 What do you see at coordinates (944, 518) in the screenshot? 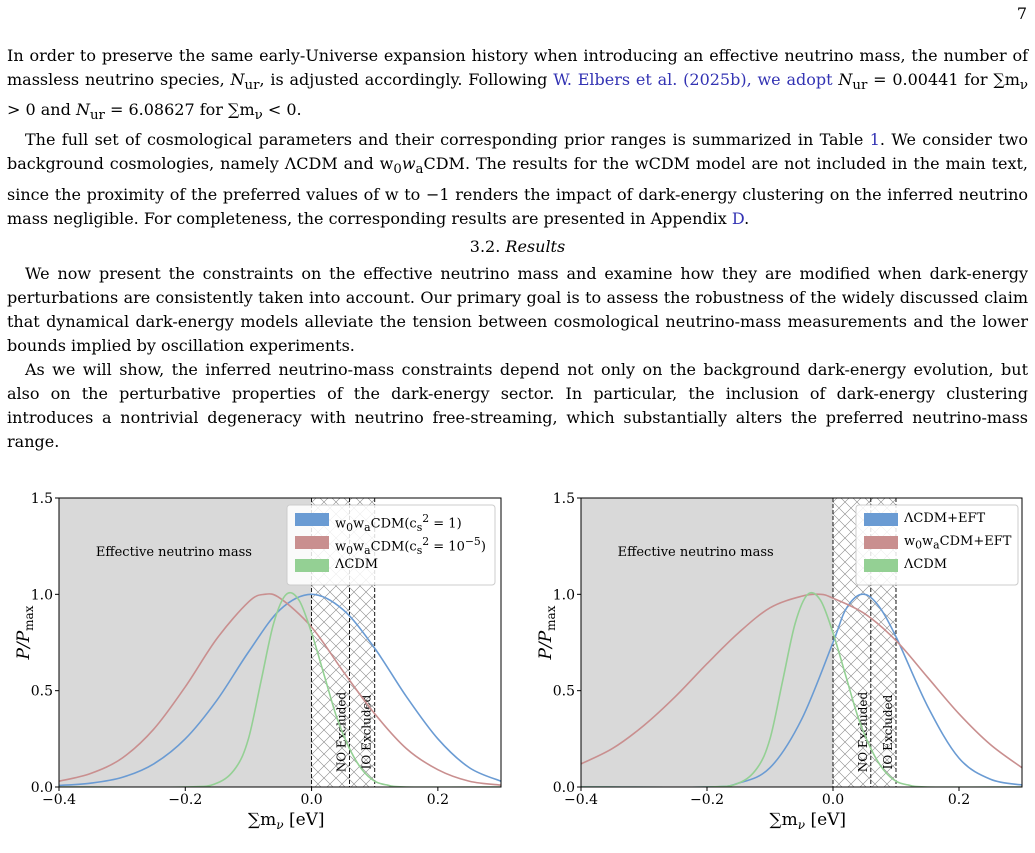
I see `legend-label: ΛCDM+EFT` at bounding box center [944, 518].